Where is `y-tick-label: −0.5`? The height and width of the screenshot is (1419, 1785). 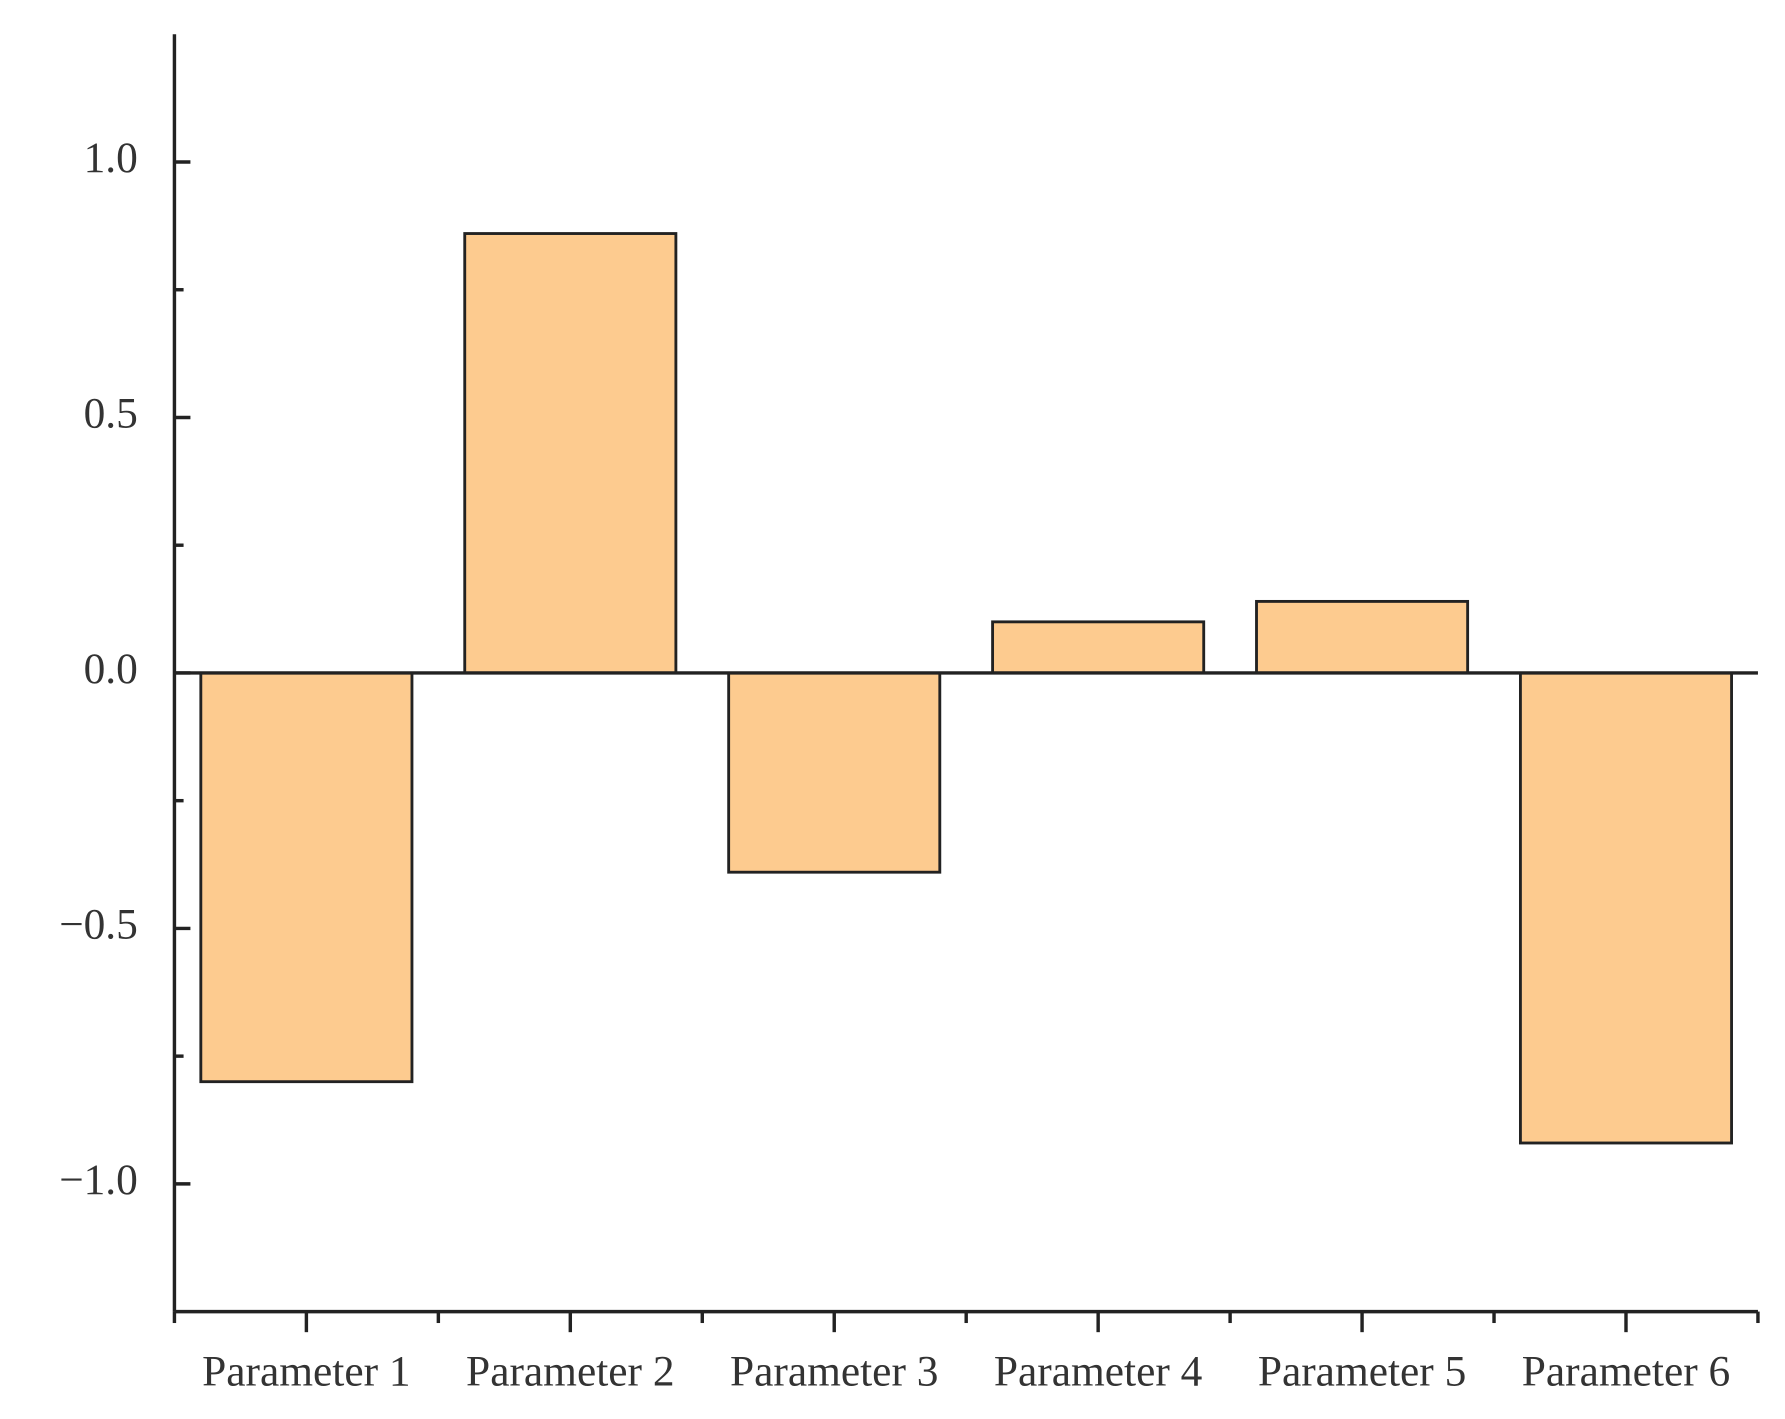 y-tick-label: −0.5 is located at coordinates (98, 924).